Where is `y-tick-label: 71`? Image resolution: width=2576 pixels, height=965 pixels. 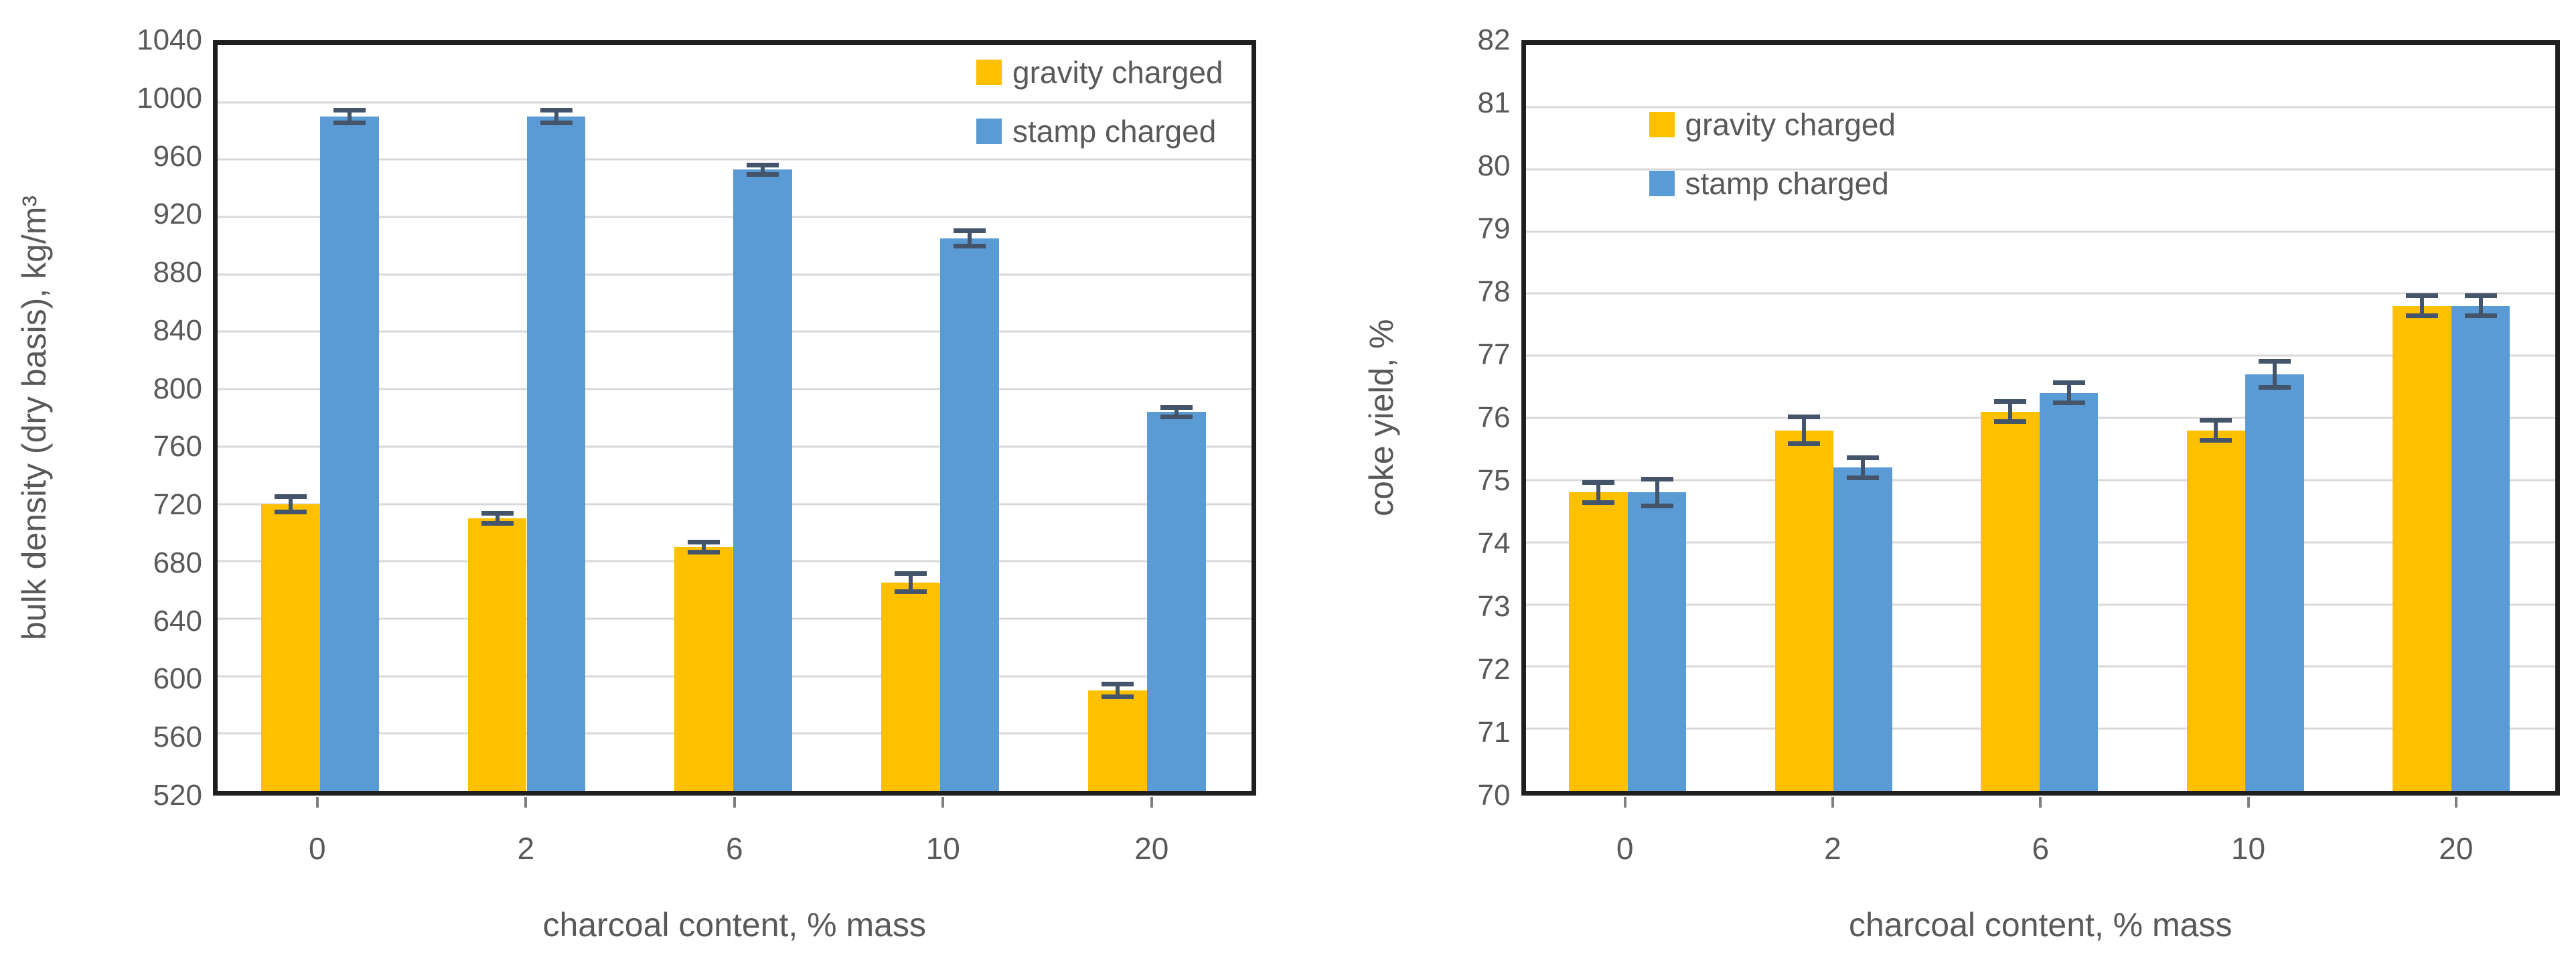 y-tick-label: 71 is located at coordinates (1494, 732).